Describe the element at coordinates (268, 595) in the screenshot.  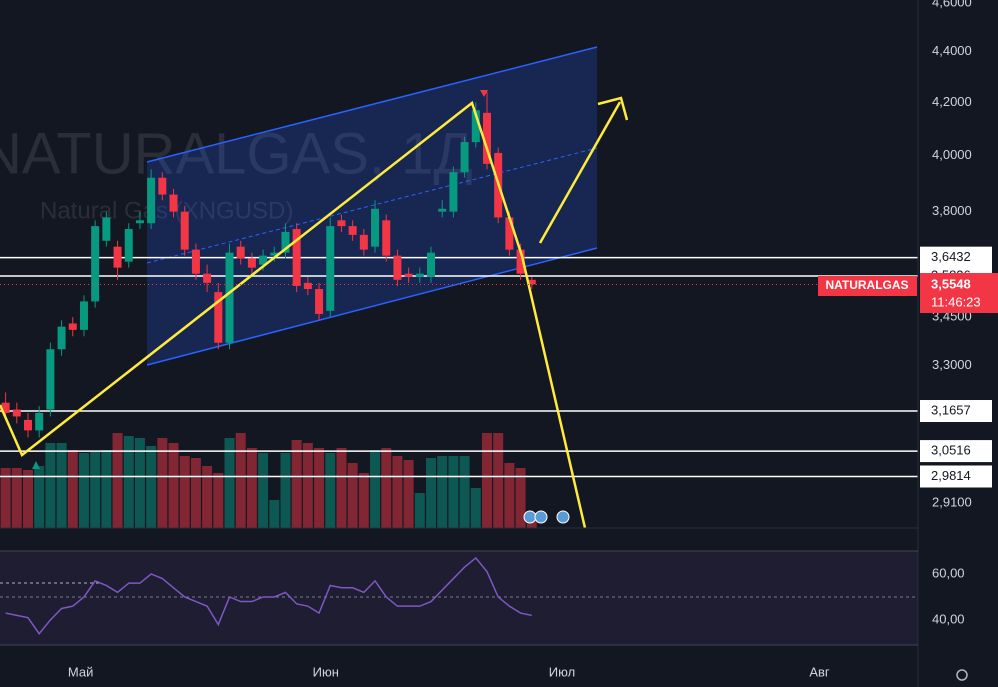
I see `rsi-line` at that location.